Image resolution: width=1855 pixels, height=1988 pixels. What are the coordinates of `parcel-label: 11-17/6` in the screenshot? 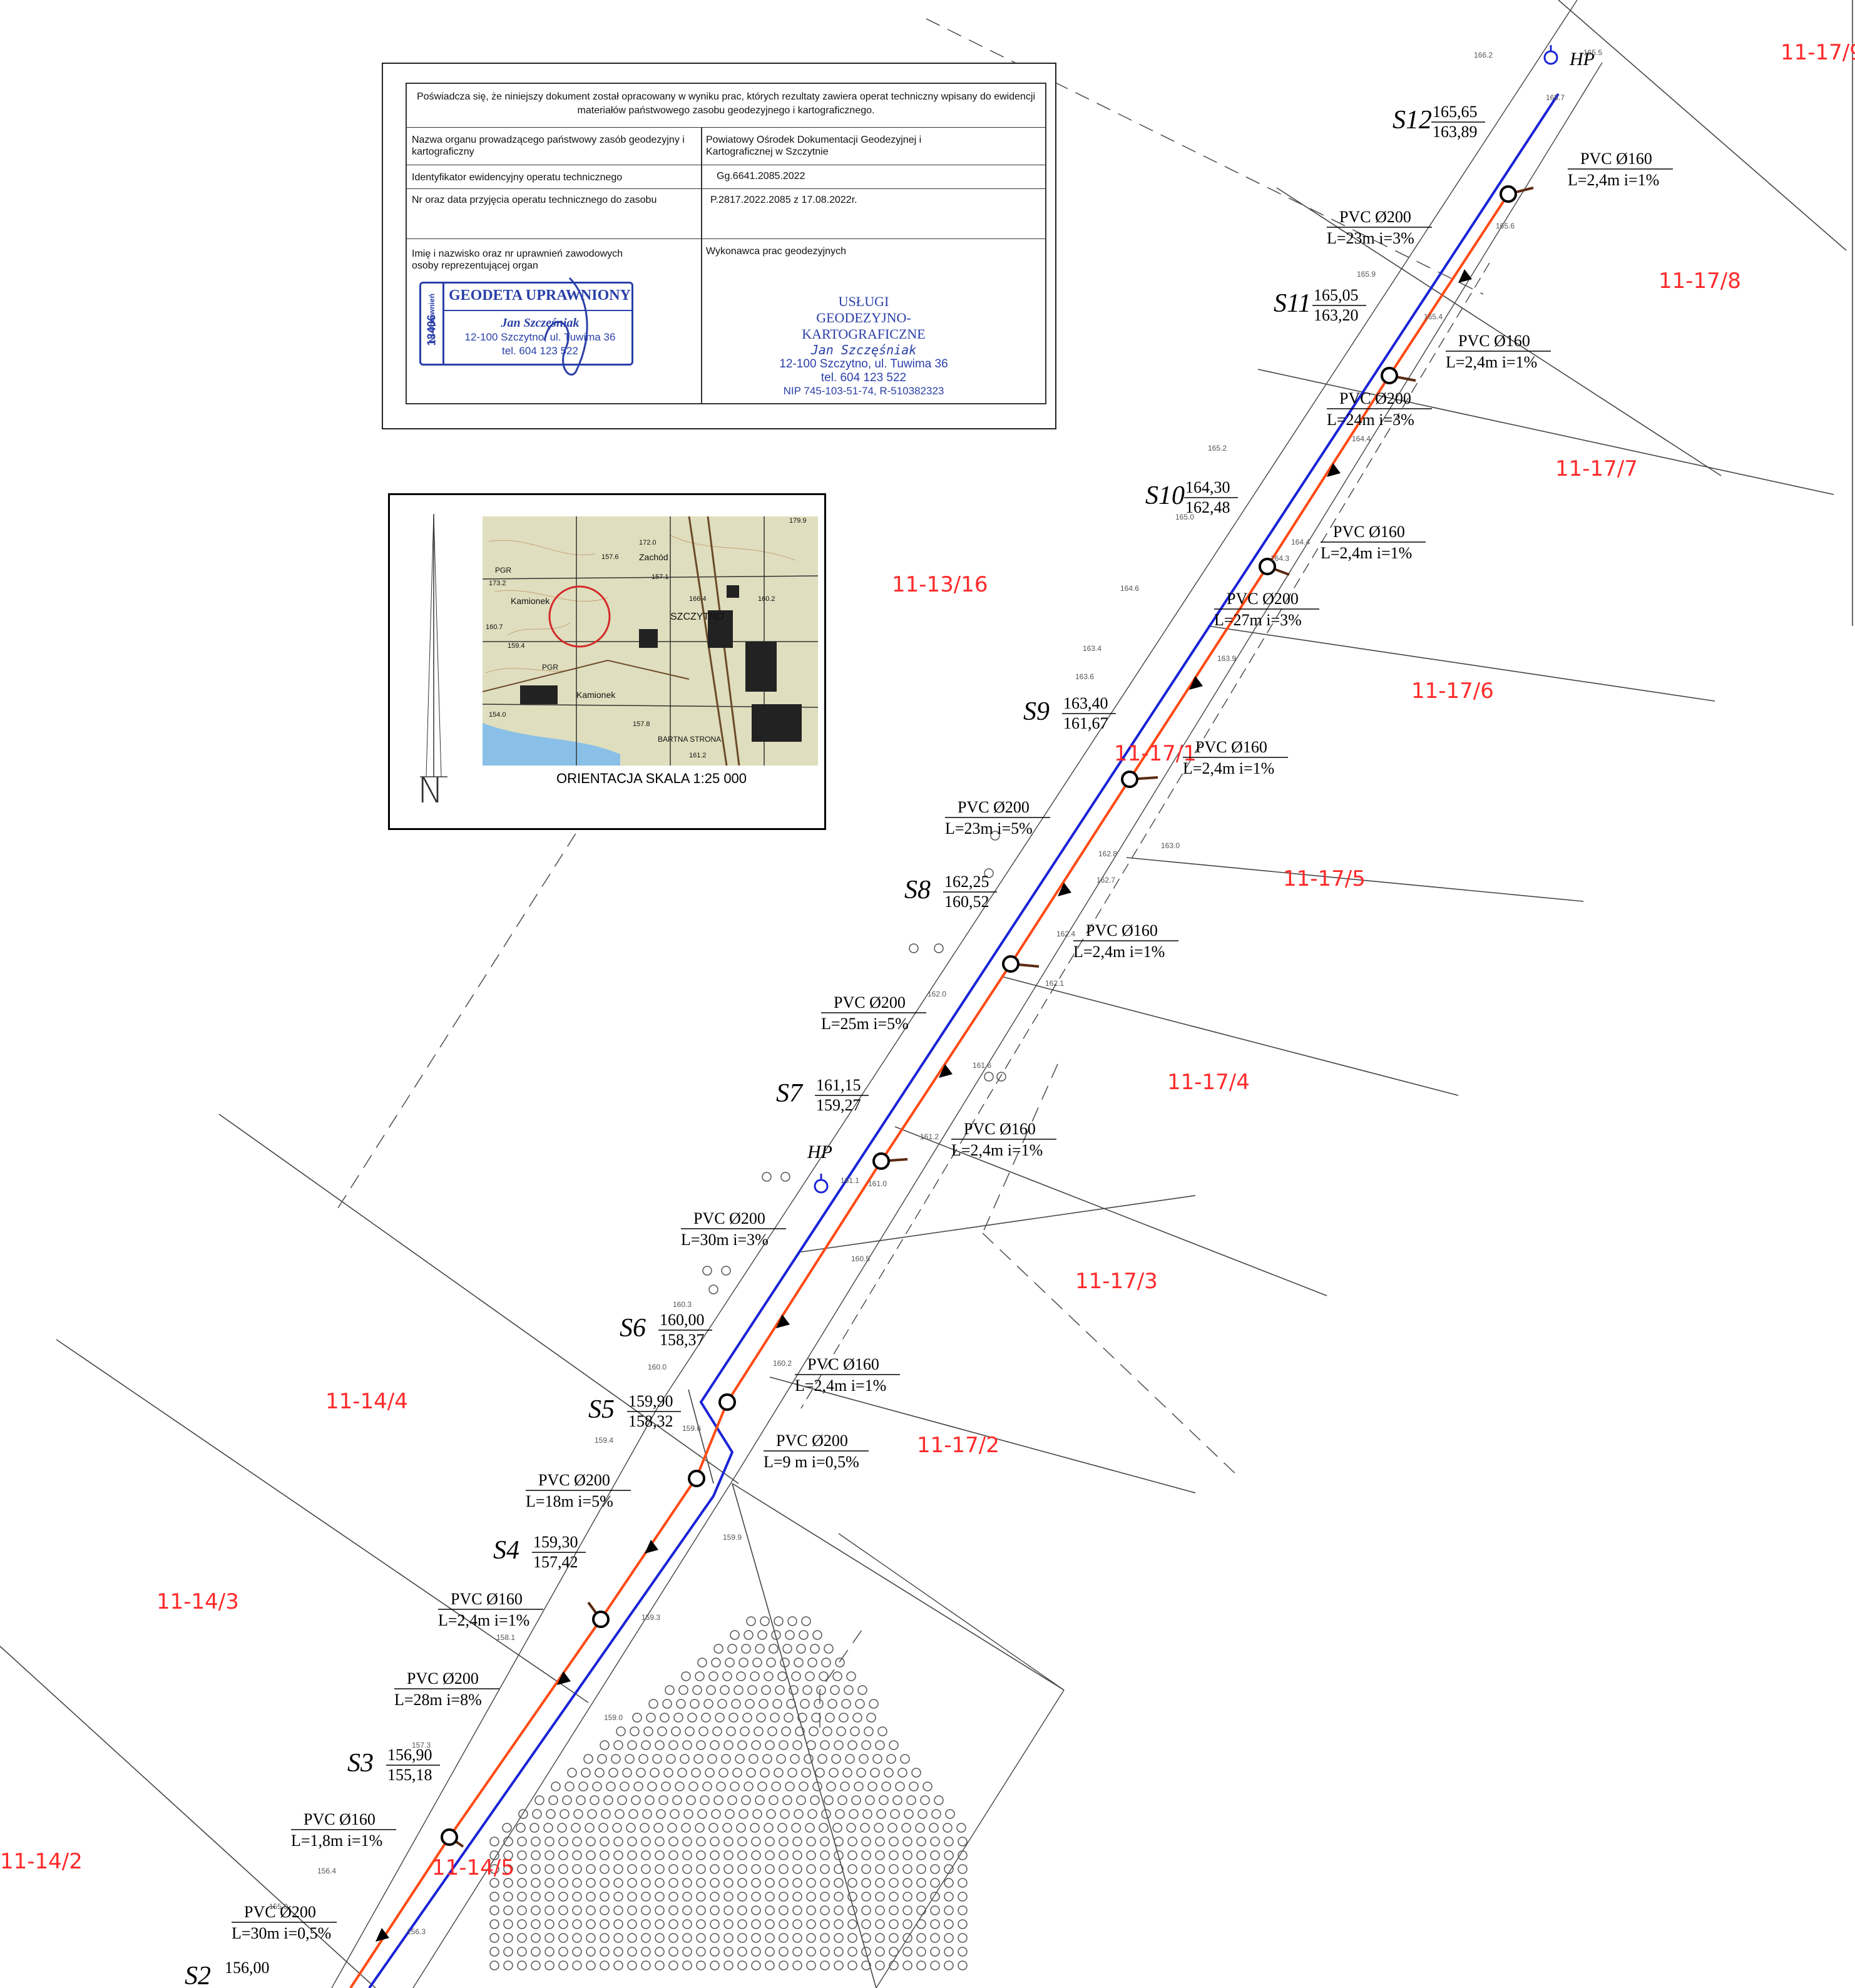 It's located at (1453, 691).